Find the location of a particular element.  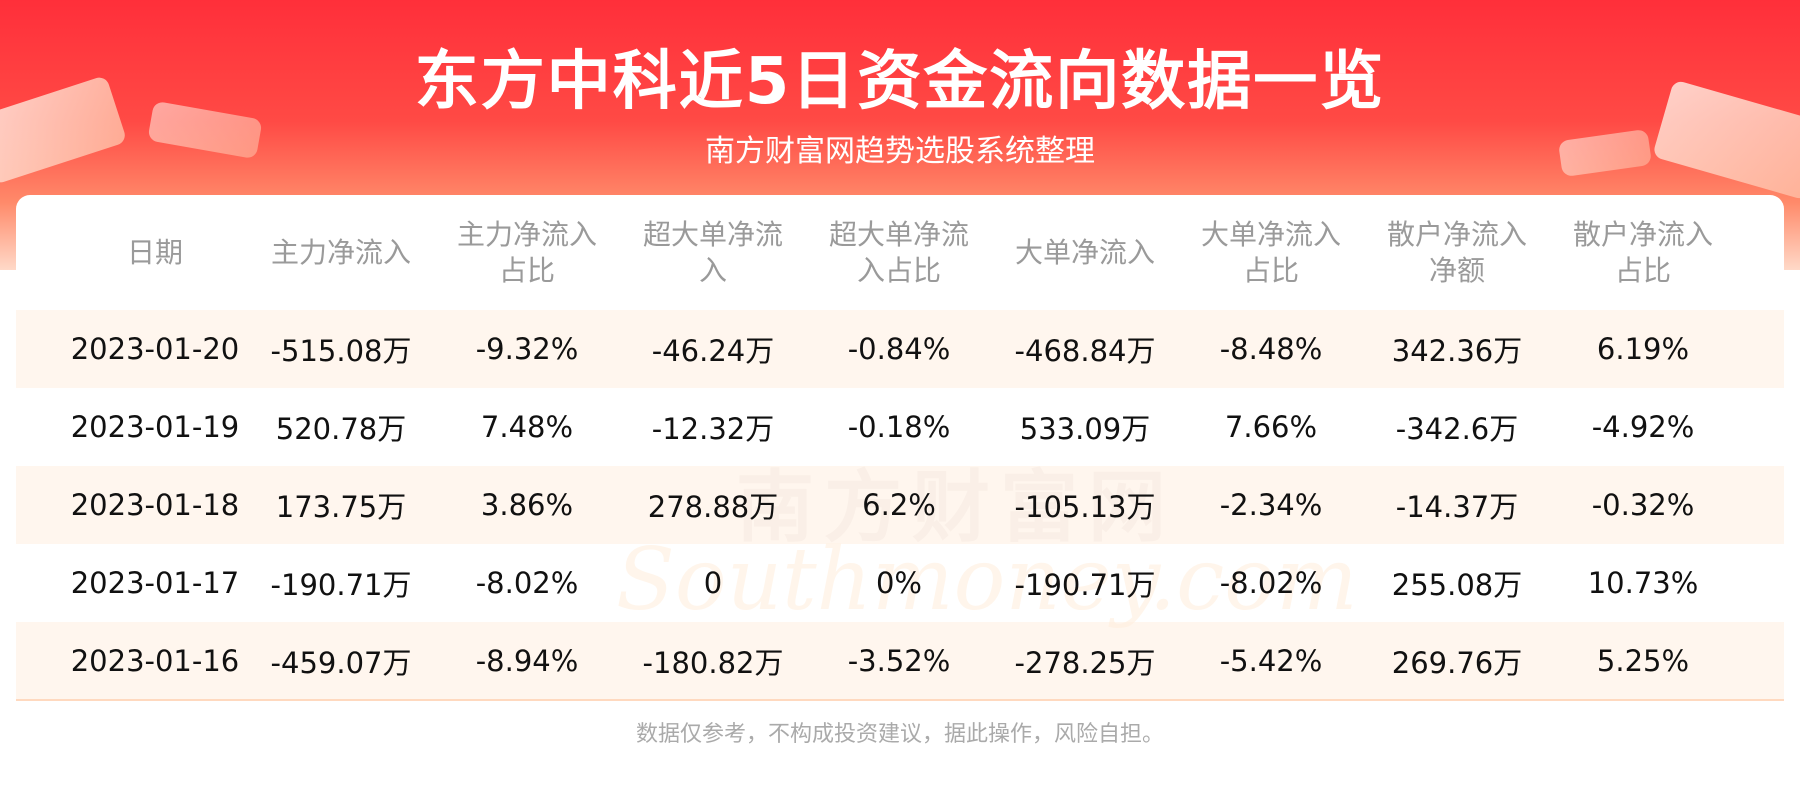

value-cell: 10.73% is located at coordinates (1643, 583).